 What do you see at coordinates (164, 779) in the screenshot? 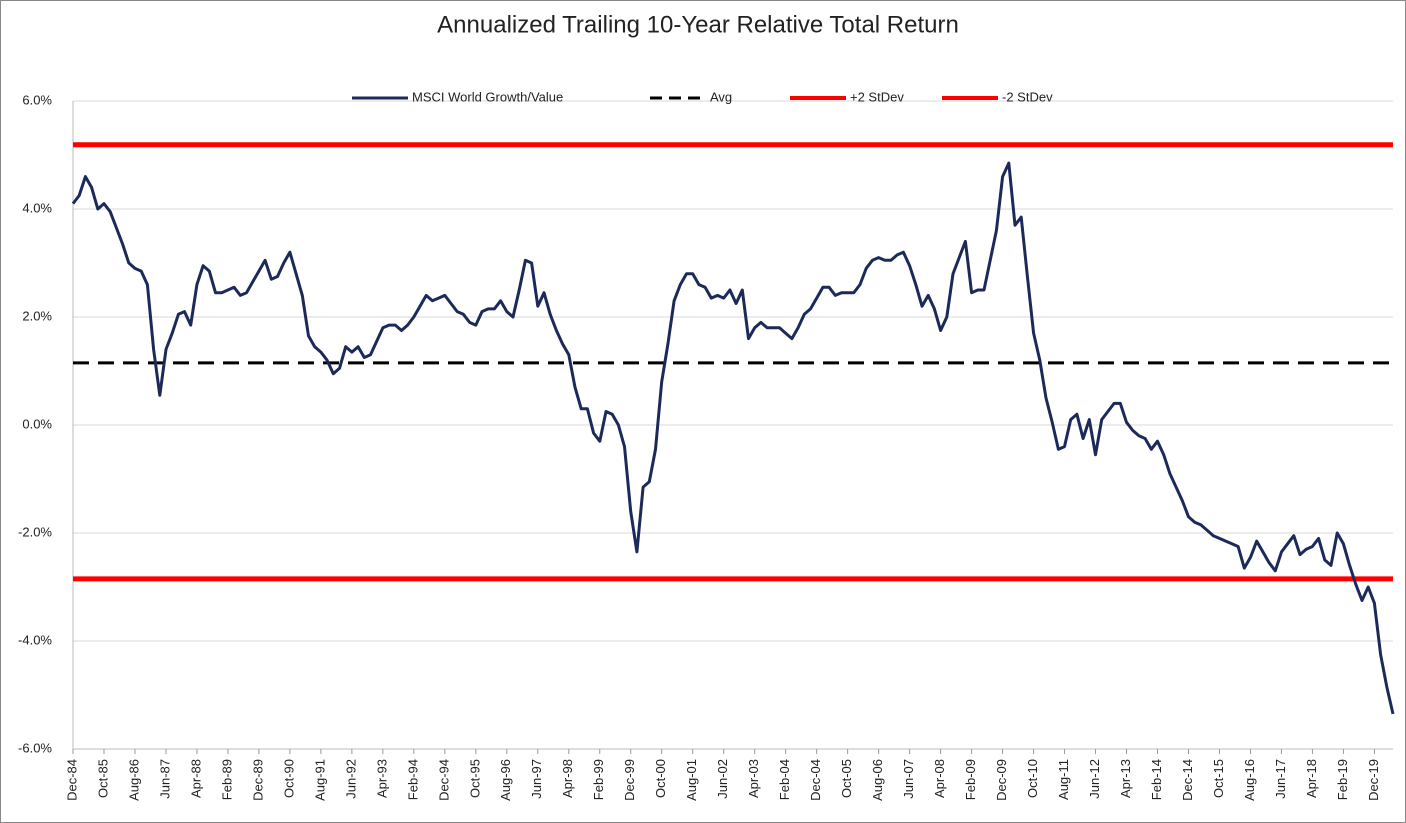
I see `x-tick-label: Jun-87` at bounding box center [164, 779].